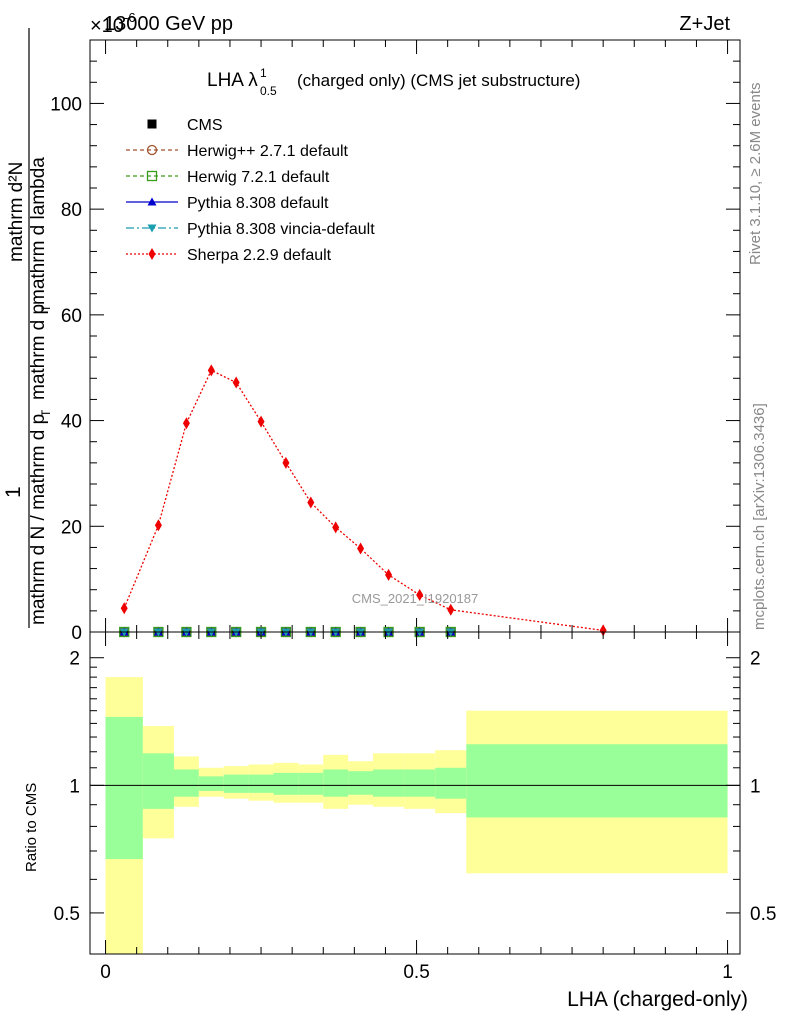 This screenshot has height=1024, width=786. What do you see at coordinates (38, 231) in the screenshot?
I see `y-label-numer-denom-rest: mathrm d lambda` at bounding box center [38, 231].